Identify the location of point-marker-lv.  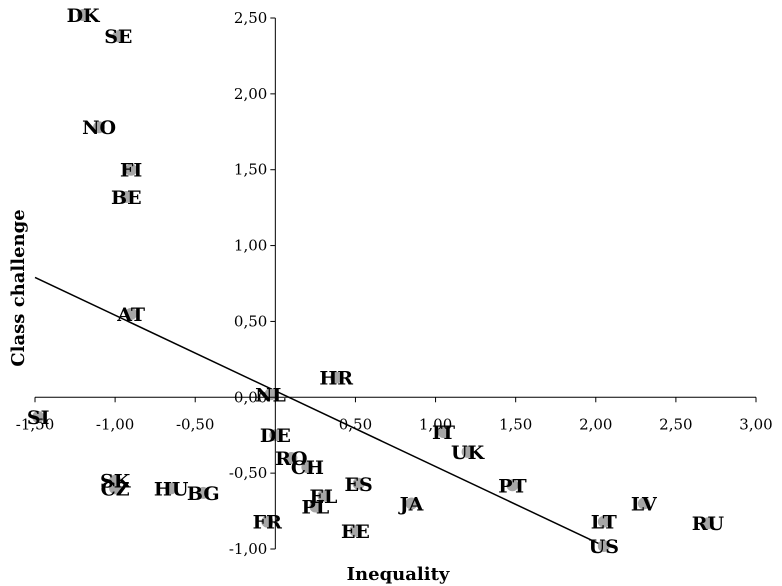
(643, 503).